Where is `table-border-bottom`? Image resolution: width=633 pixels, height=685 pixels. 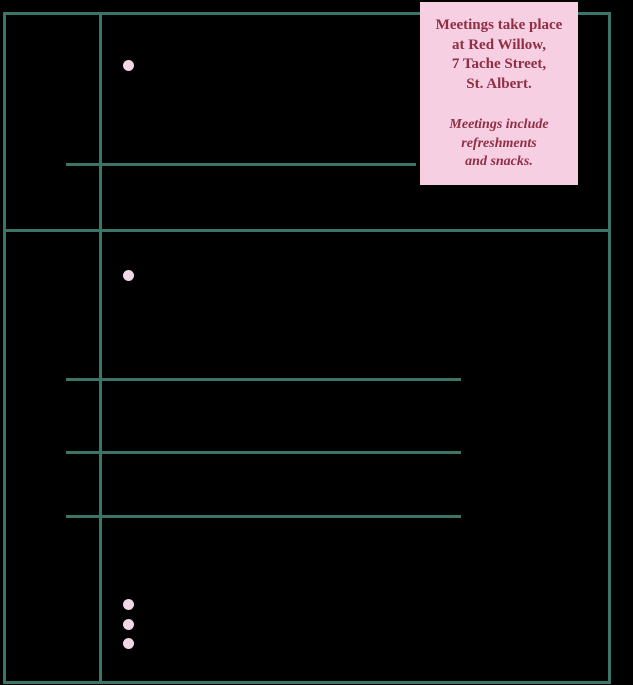
table-border-bottom is located at coordinates (307, 682).